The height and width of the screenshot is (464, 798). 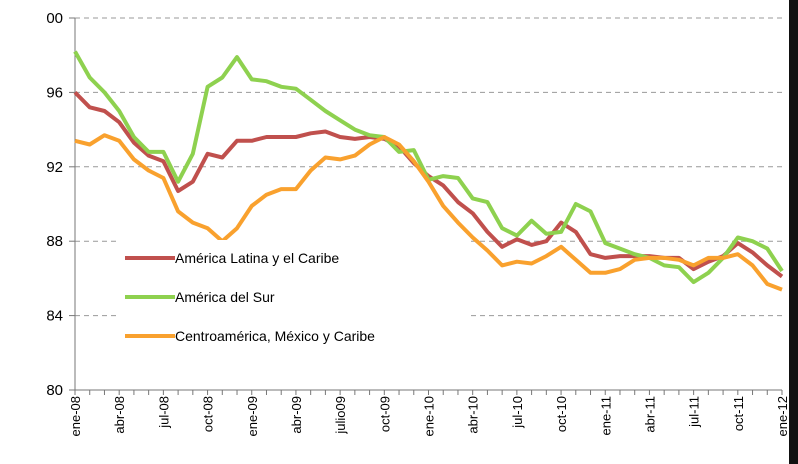 What do you see at coordinates (252, 416) in the screenshot?
I see `x-tick-label: ene-09` at bounding box center [252, 416].